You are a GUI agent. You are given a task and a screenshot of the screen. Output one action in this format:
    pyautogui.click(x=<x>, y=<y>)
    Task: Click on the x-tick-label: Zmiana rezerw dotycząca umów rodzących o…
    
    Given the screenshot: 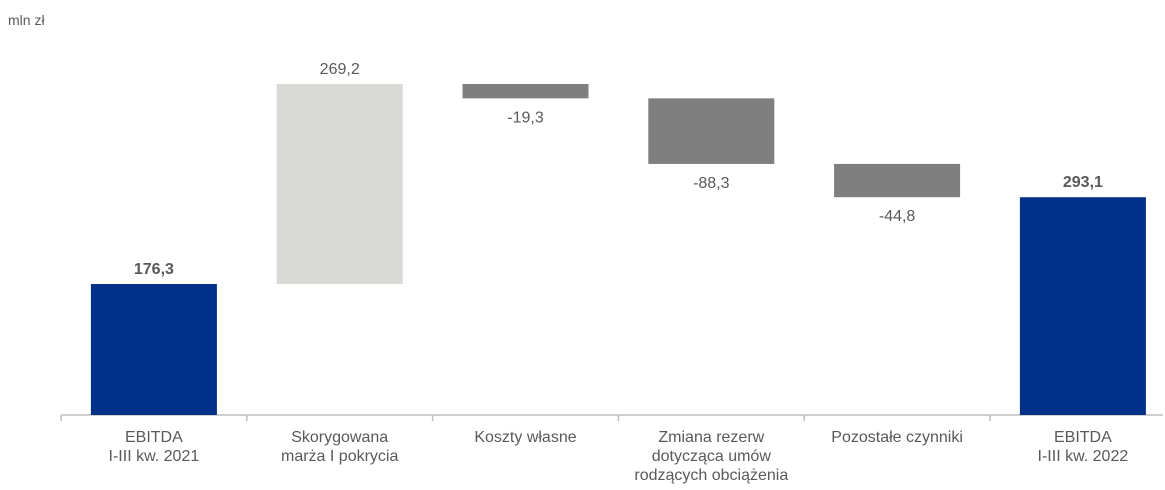 What is the action you would take?
    pyautogui.click(x=711, y=456)
    